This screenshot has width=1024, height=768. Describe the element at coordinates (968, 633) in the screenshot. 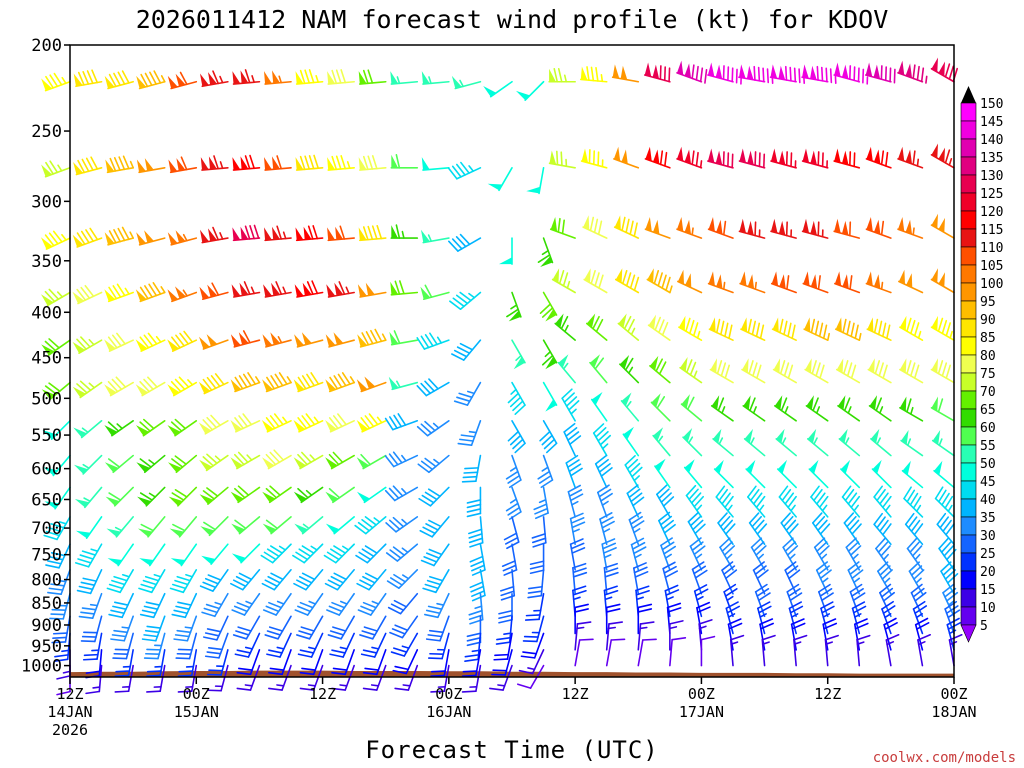

I see `colorbar-bottom-arrow` at that location.